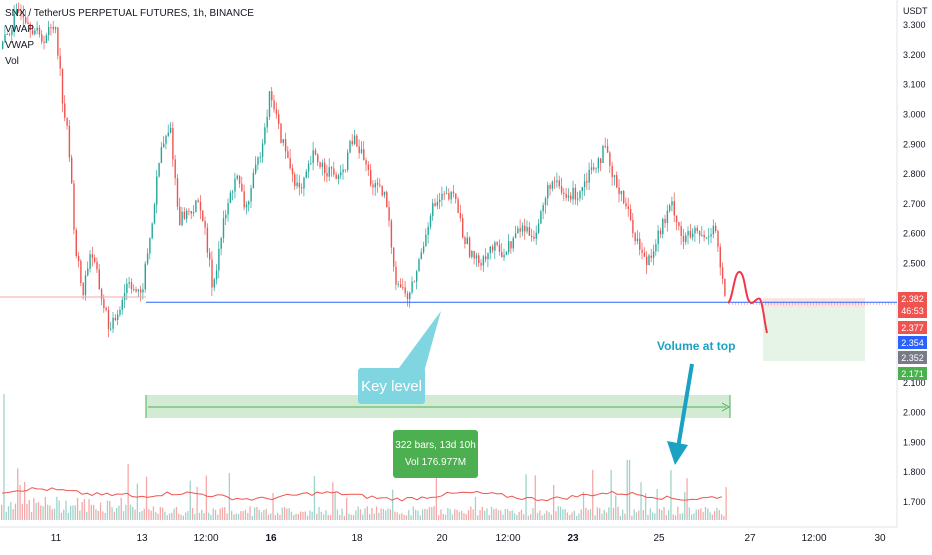 This screenshot has height=555, width=932. Describe the element at coordinates (12, 61) in the screenshot. I see `indicator-volume: Vol` at that location.